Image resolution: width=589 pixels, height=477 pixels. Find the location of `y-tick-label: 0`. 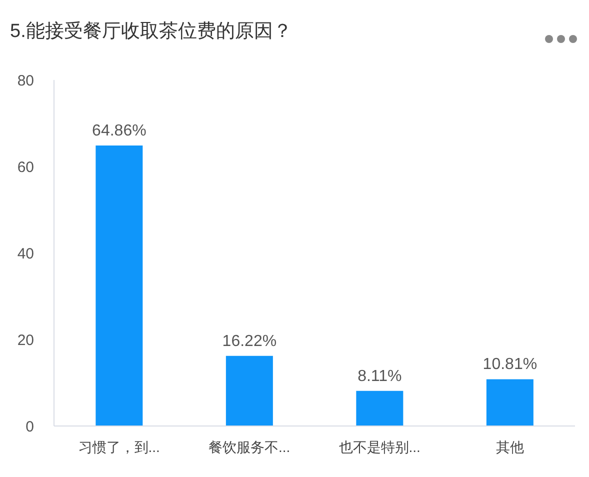

y-tick-label: 0 is located at coordinates (30, 427).